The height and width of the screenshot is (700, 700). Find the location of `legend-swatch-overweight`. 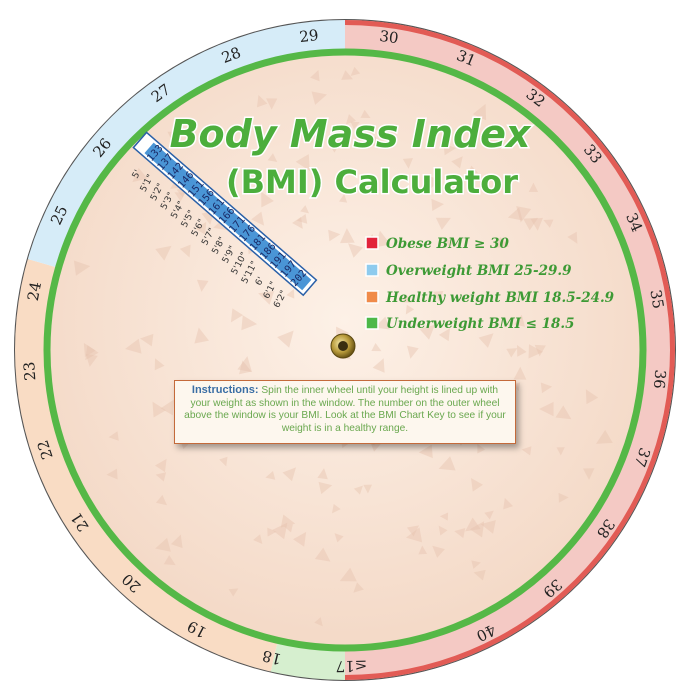

legend-swatch-overweight is located at coordinates (372, 270).